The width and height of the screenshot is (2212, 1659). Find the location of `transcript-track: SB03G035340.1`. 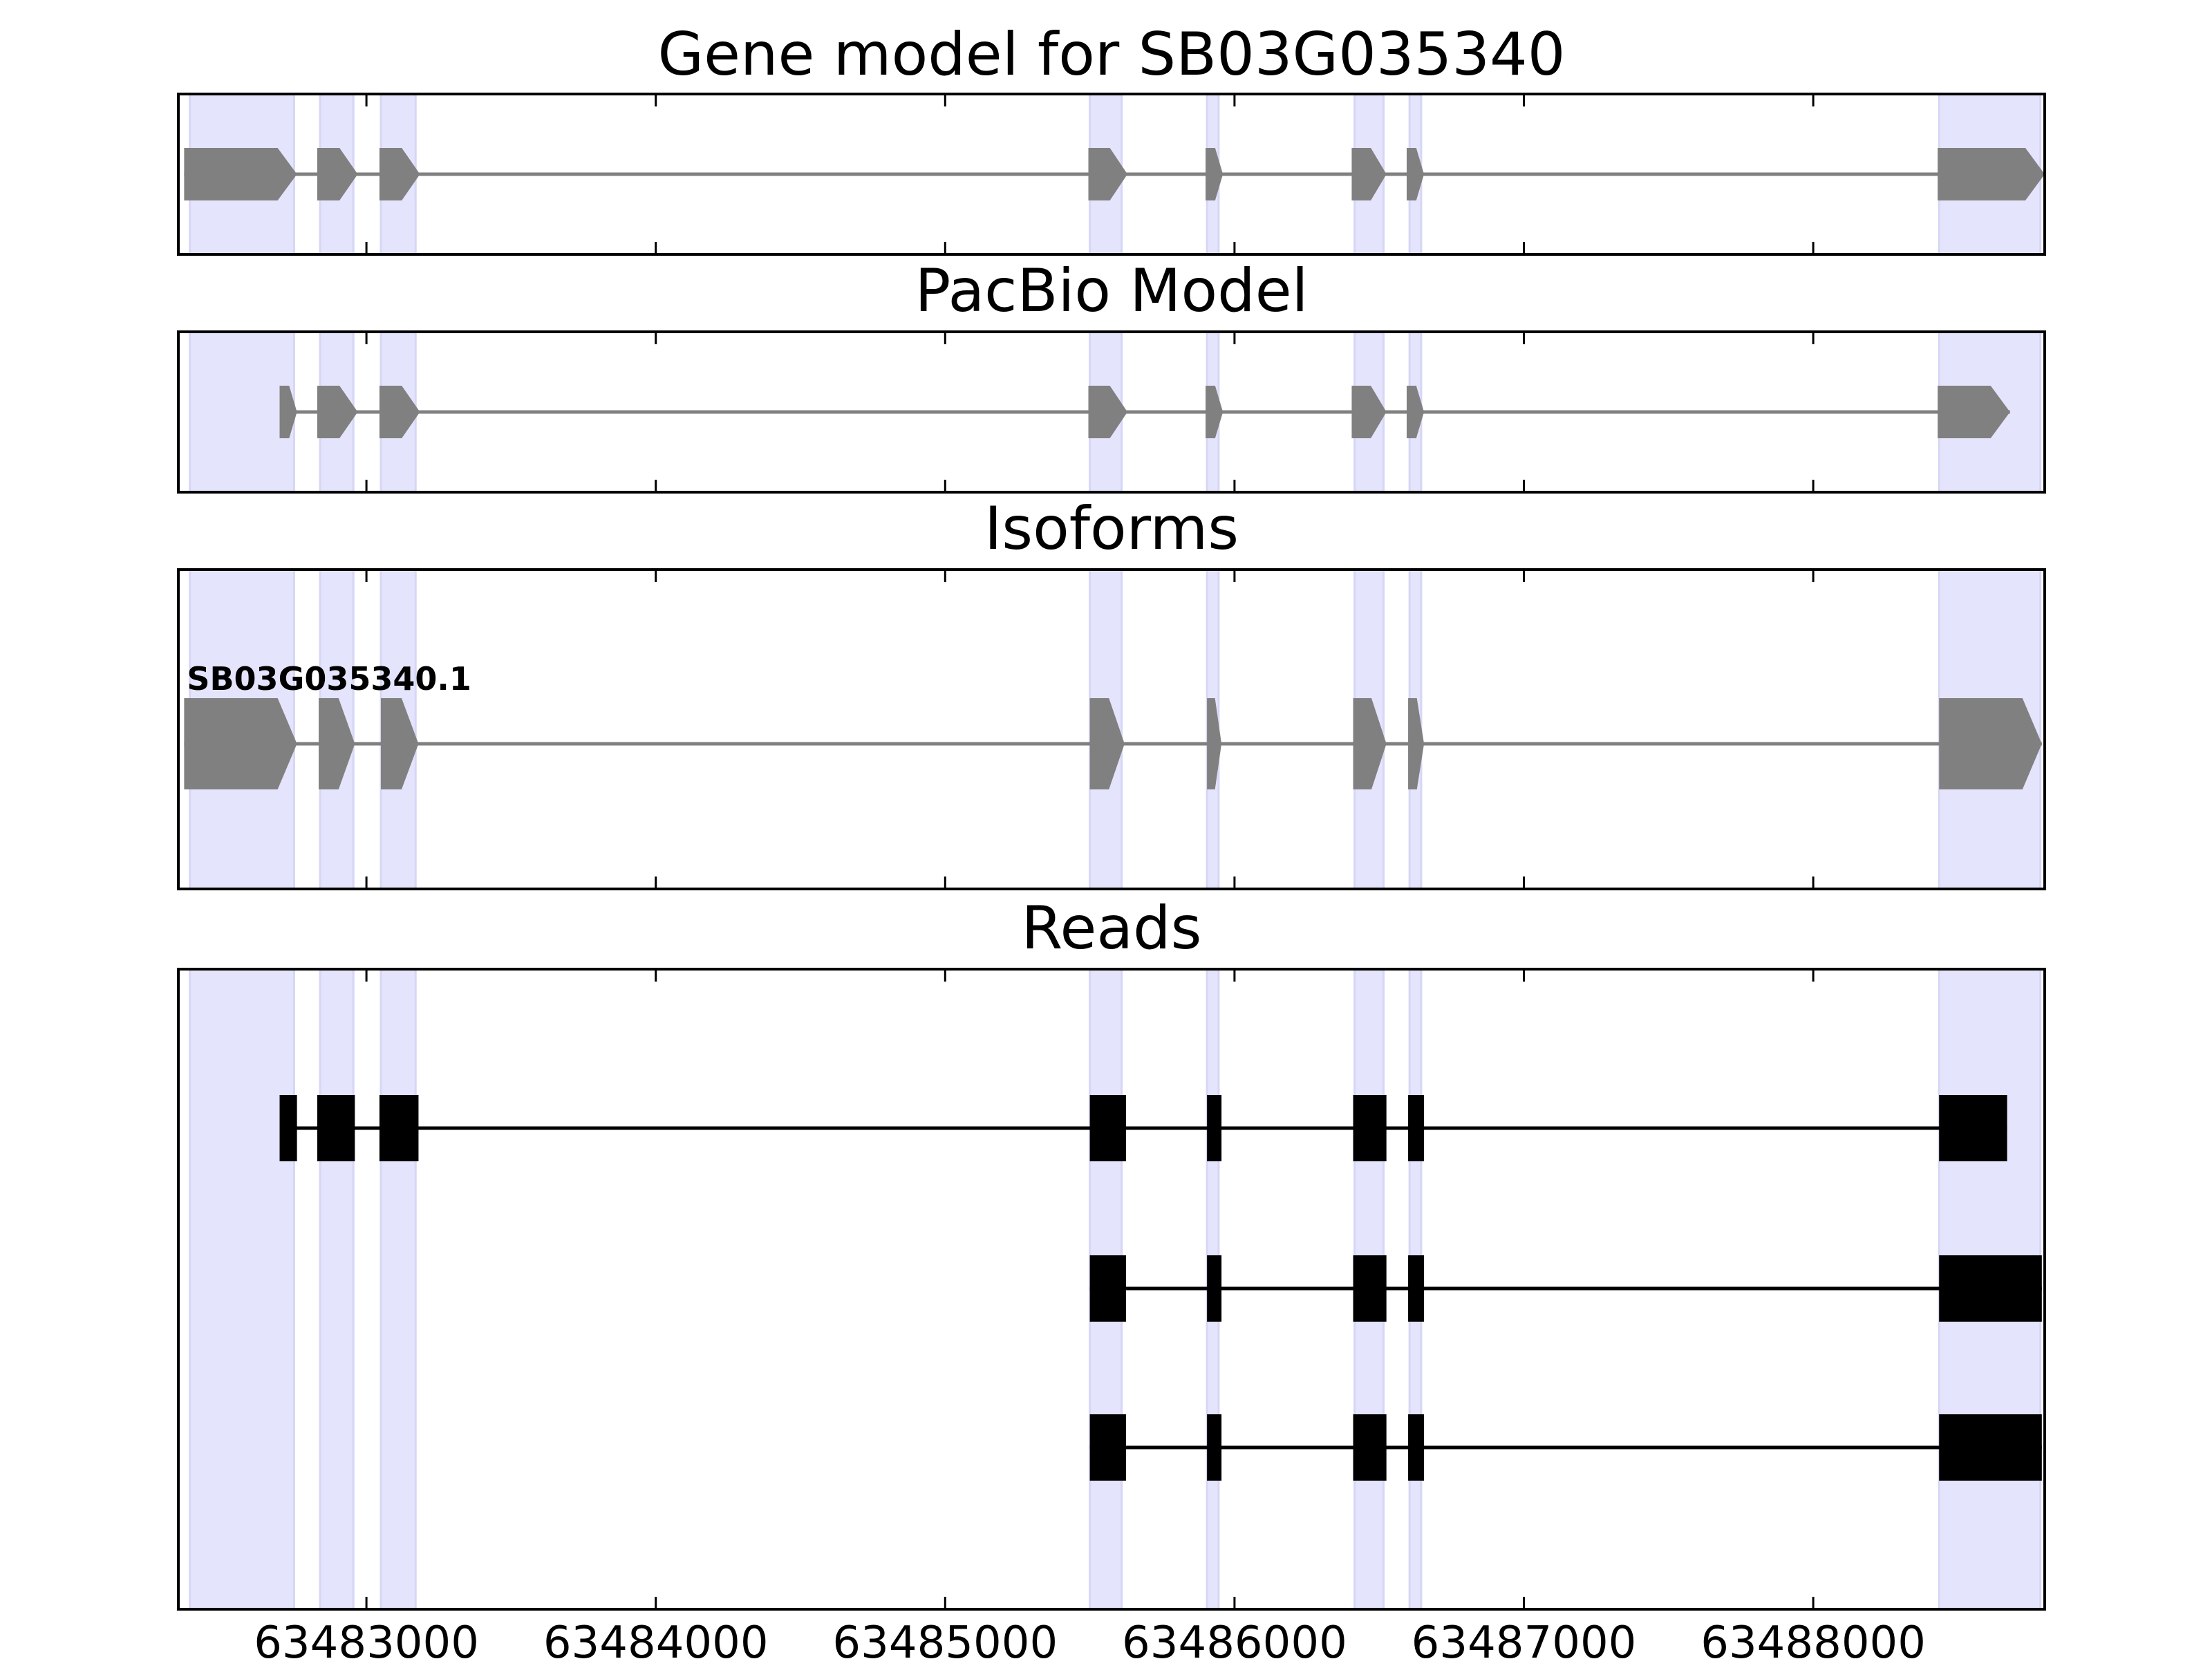

transcript-track: SB03G035340.1 is located at coordinates (1113, 725).